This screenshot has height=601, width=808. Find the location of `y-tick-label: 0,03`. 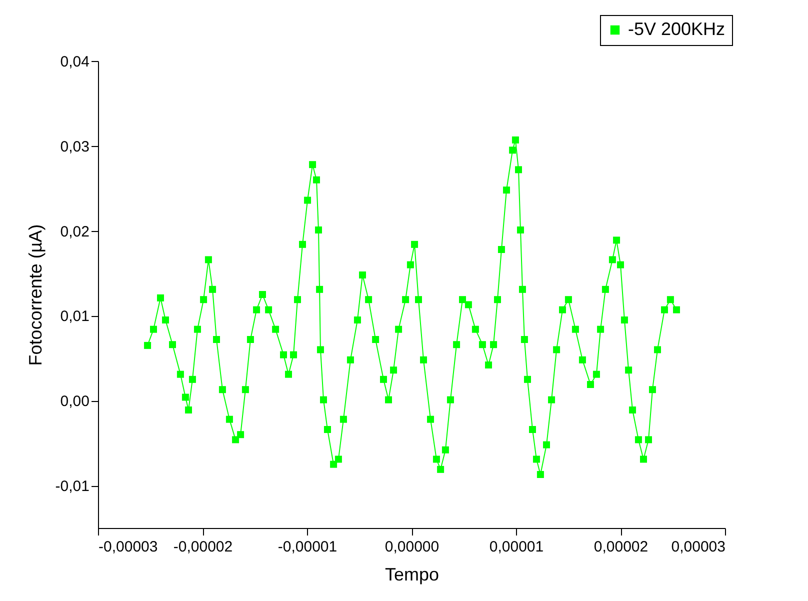

y-tick-label: 0,03 is located at coordinates (75, 147).